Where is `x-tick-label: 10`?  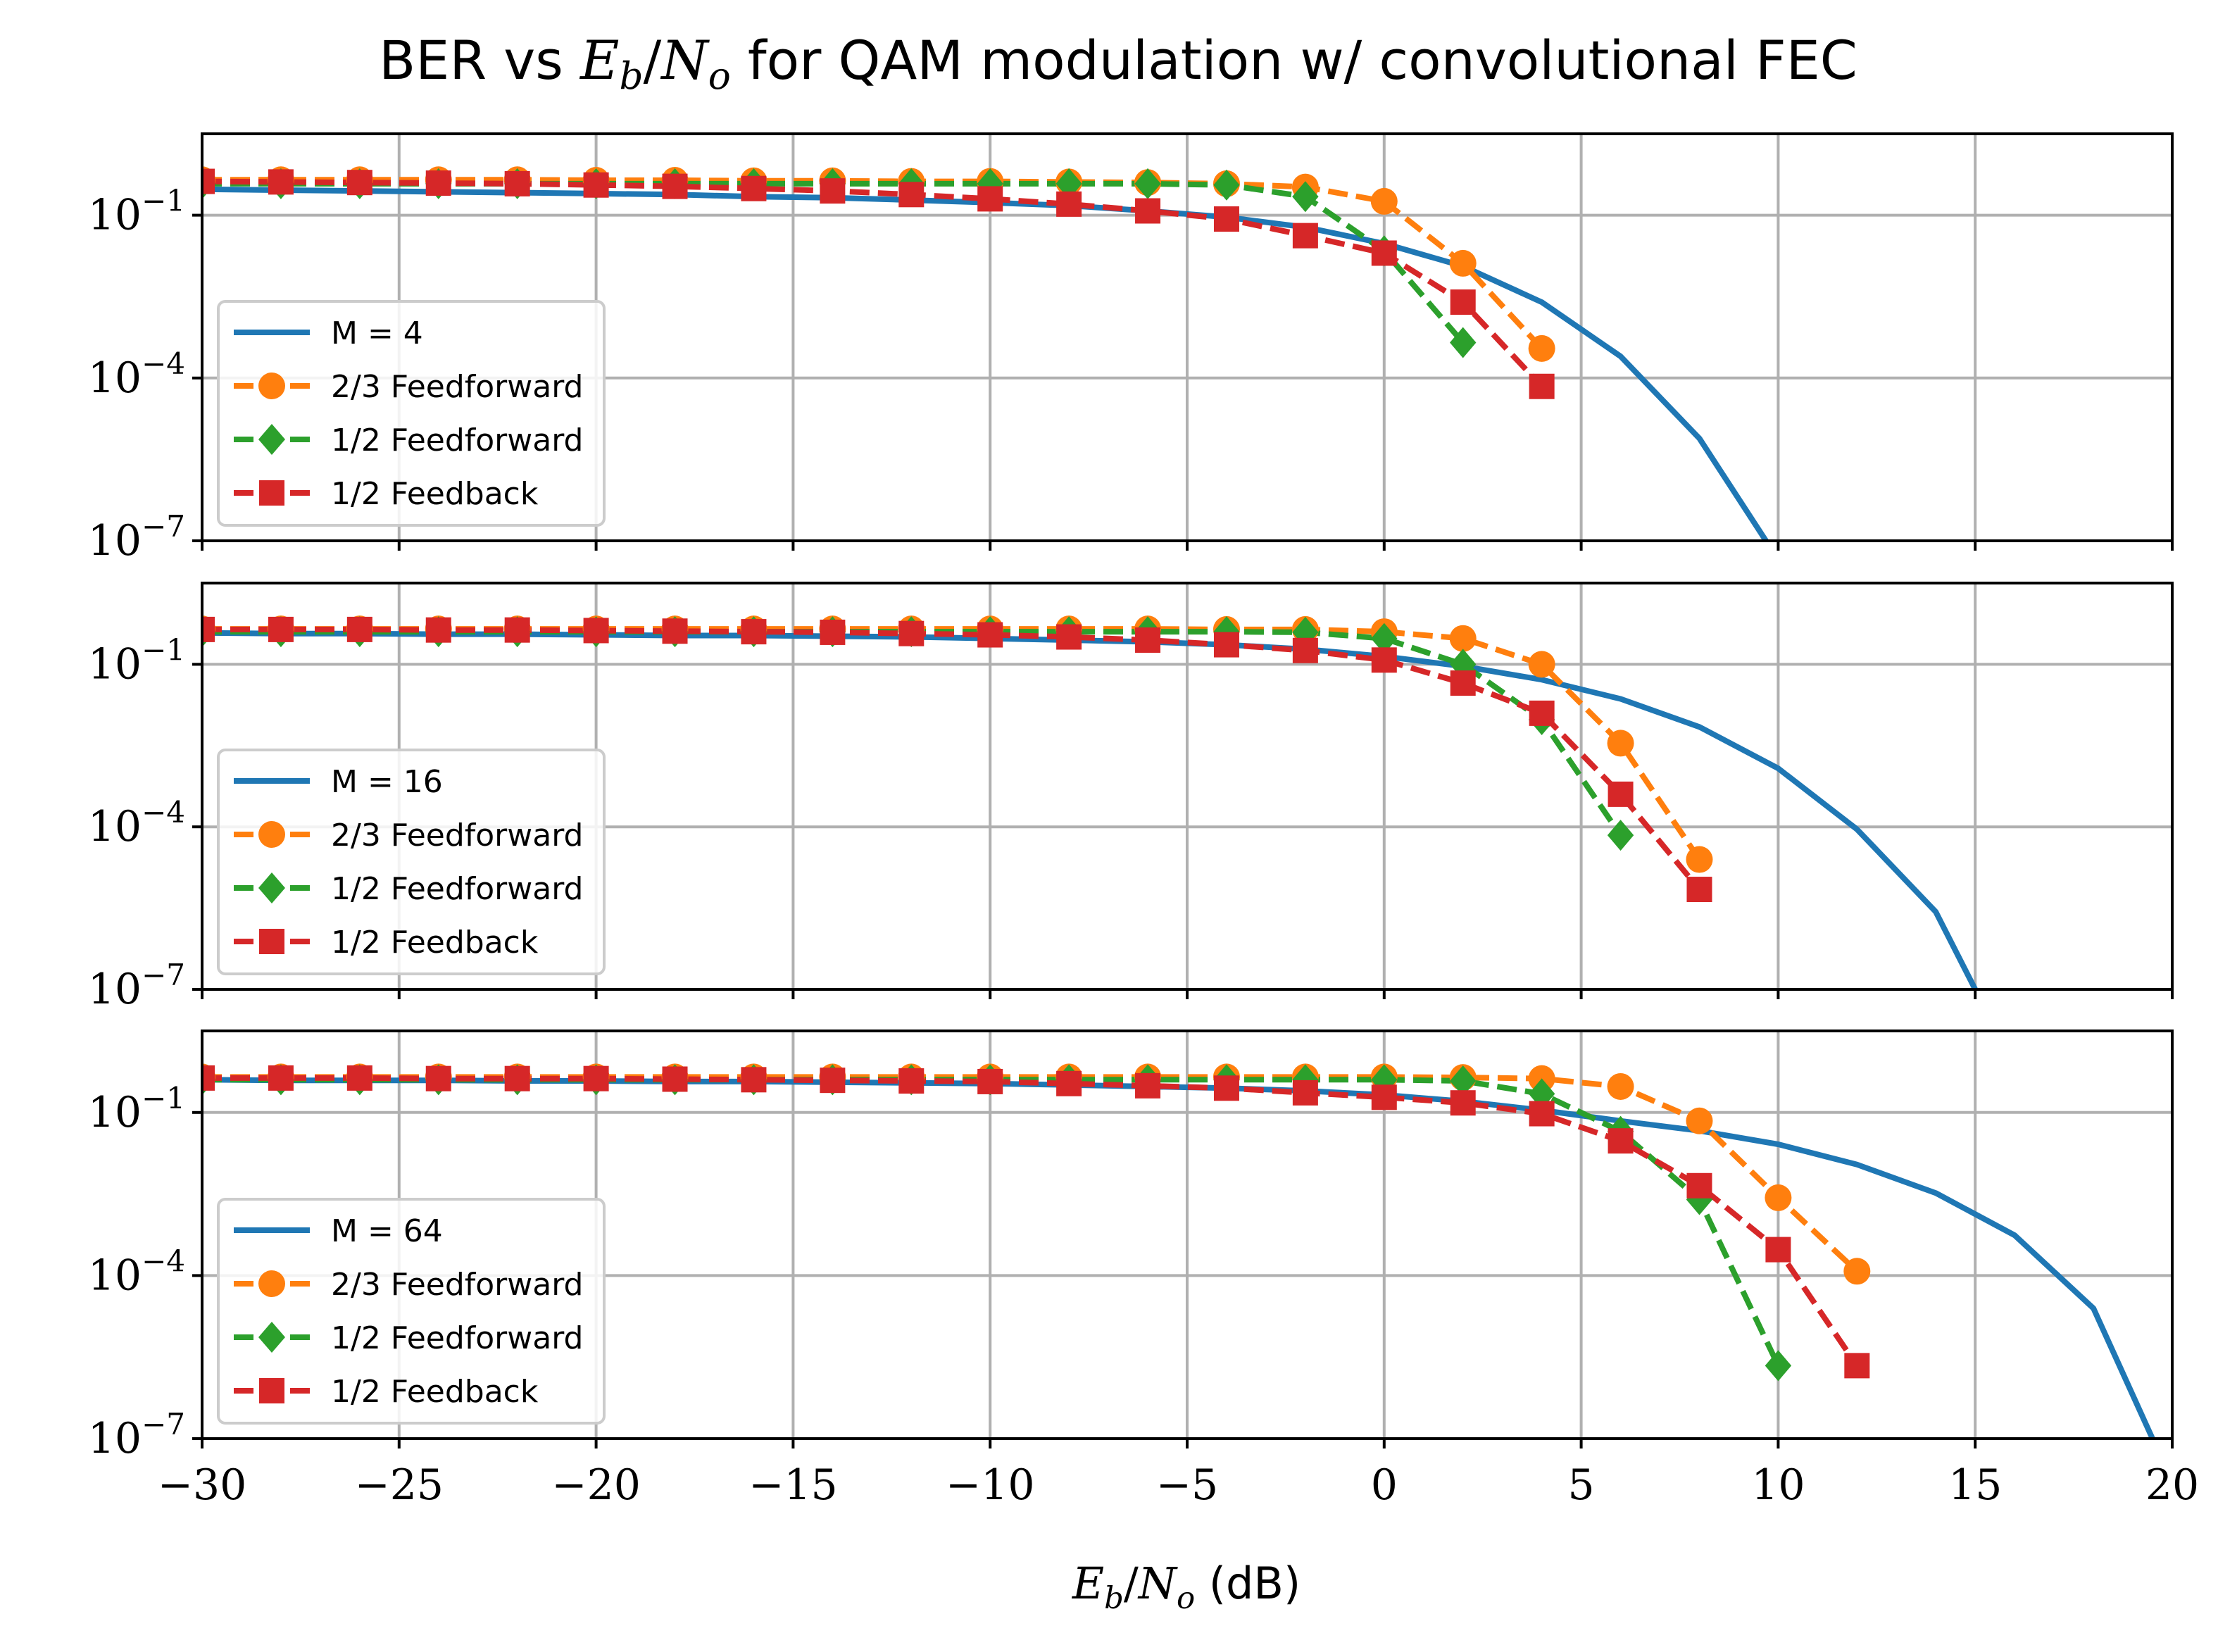
x-tick-label: 10 is located at coordinates (1778, 1485).